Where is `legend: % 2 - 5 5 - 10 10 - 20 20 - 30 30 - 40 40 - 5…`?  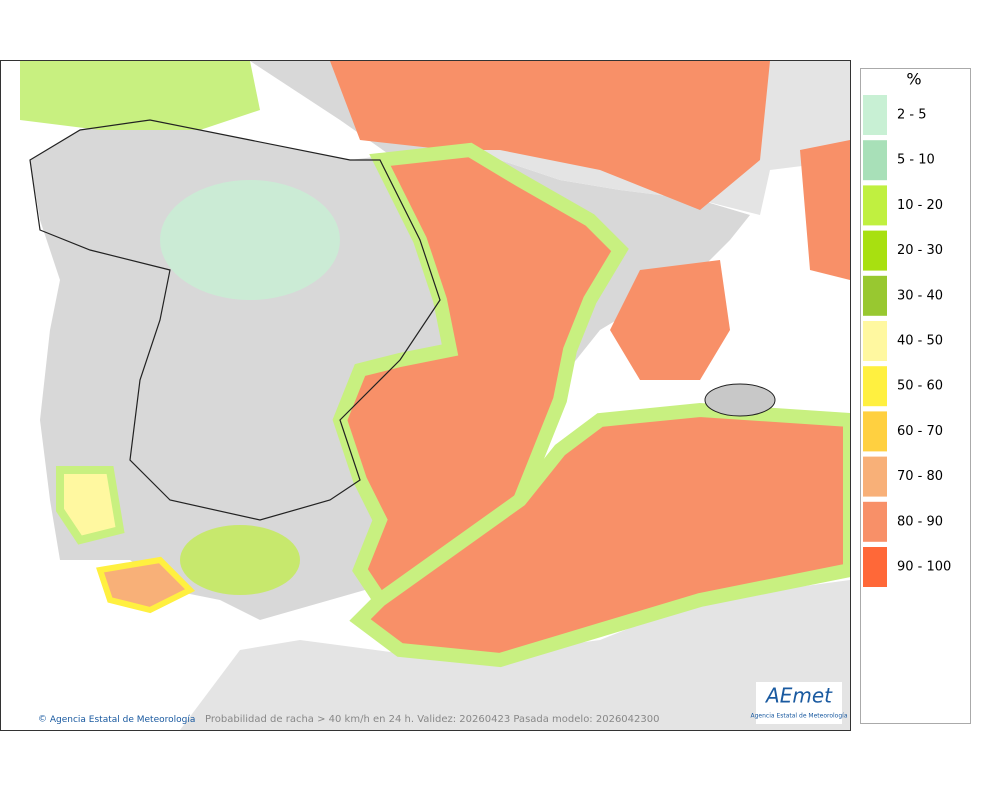
legend: % 2 - 5 5 - 10 10 - 20 20 - 30 30 - 40 40 - 5… is located at coordinates (915, 396).